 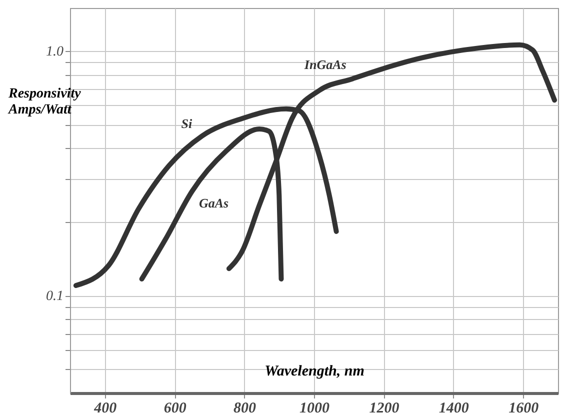 What do you see at coordinates (314, 372) in the screenshot?
I see `x-axis-title: Wavelength, nm` at bounding box center [314, 372].